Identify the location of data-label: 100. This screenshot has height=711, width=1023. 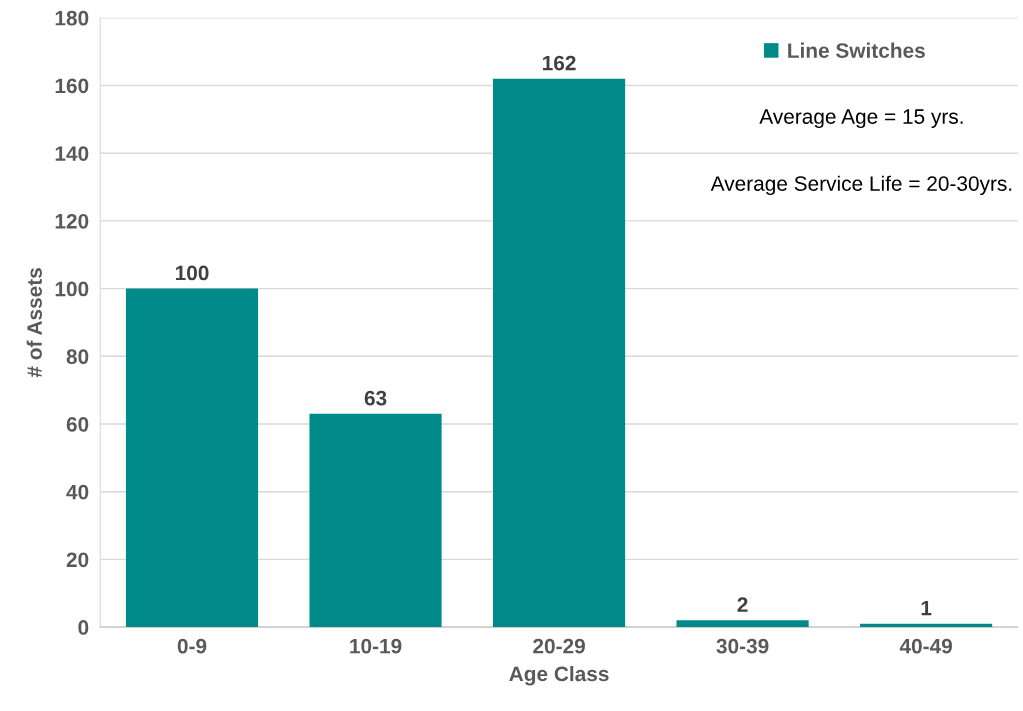
(192, 273).